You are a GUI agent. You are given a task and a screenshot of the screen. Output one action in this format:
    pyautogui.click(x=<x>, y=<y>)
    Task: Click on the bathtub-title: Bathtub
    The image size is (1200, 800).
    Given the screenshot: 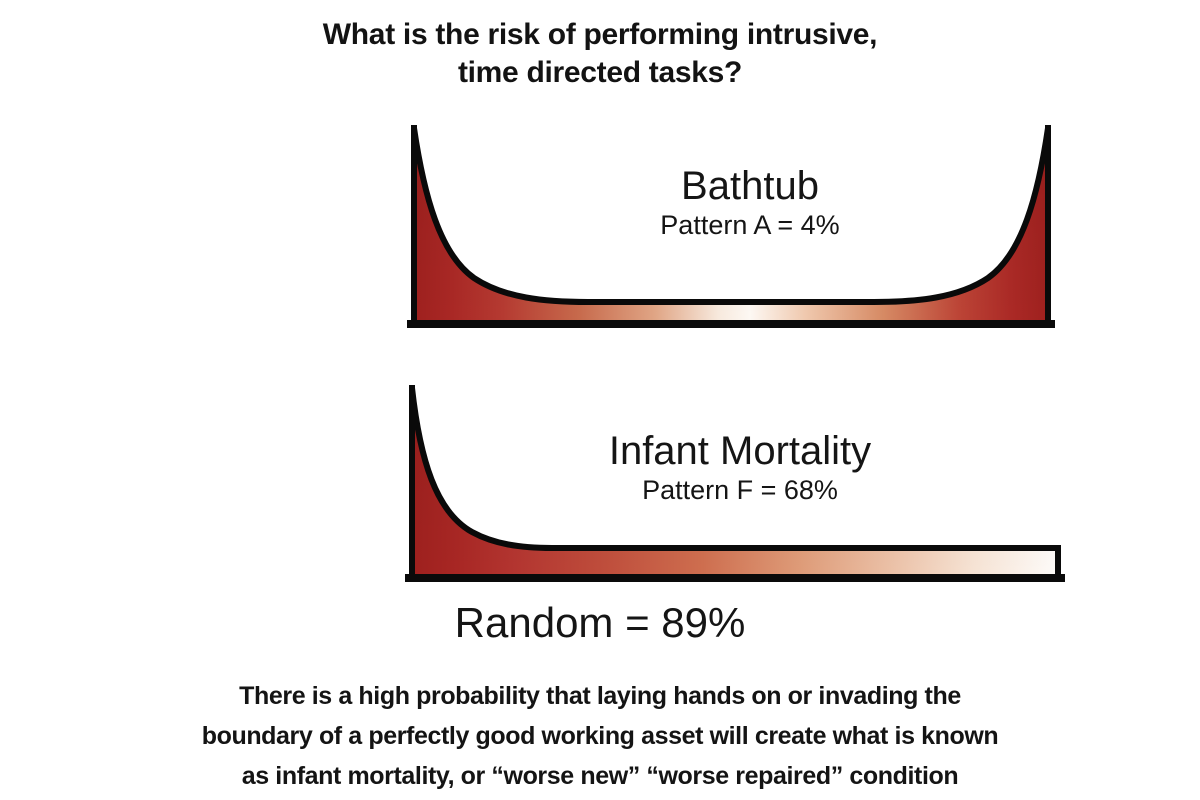 What is the action you would take?
    pyautogui.click(x=750, y=186)
    